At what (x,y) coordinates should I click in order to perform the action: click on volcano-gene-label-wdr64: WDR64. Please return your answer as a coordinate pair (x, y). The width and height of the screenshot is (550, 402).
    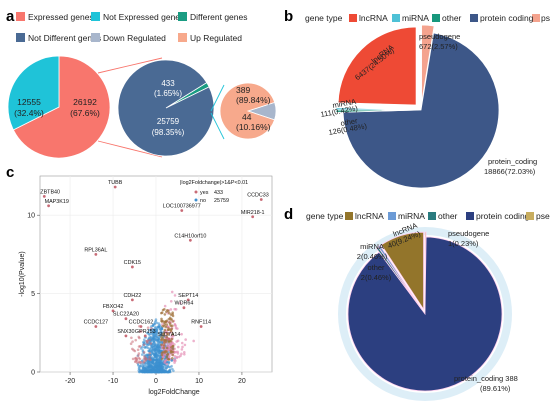
    Looking at the image, I should click on (183, 304).